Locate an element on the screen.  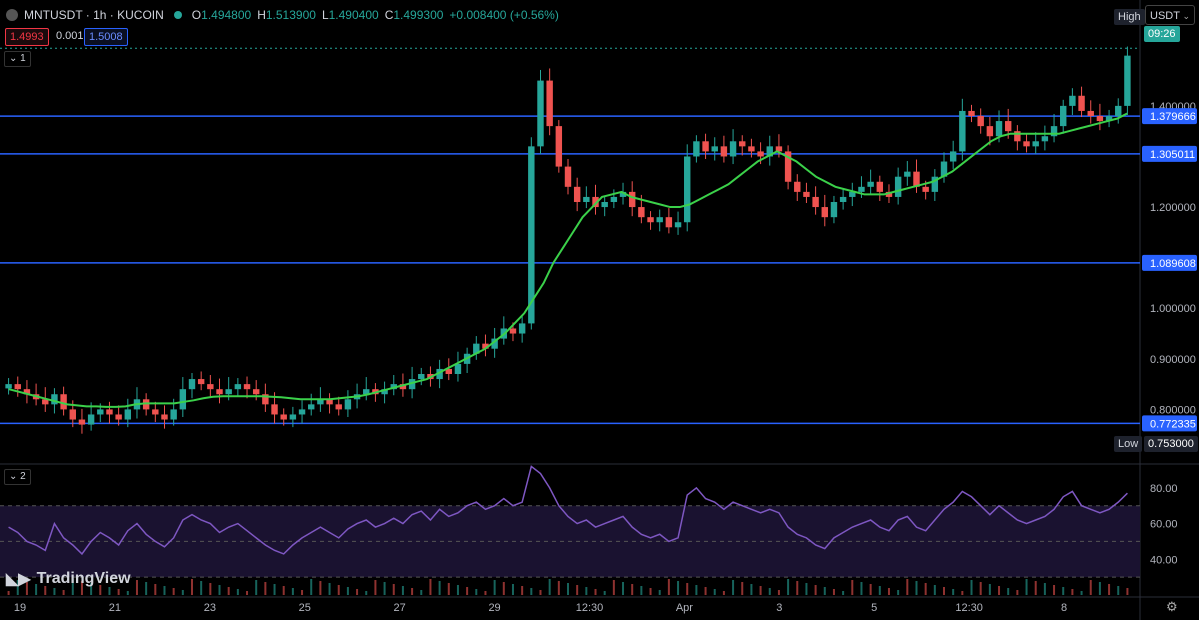
main-pane-toggle: ⌄ 1 is located at coordinates (17, 59).